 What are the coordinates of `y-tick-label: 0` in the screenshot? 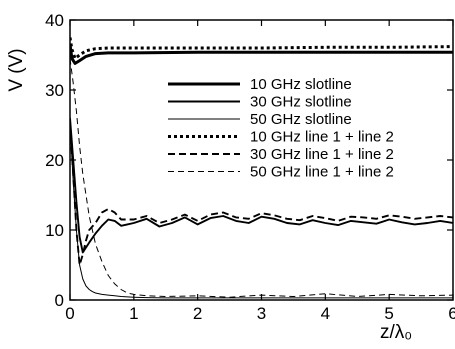 It's located at (59, 300).